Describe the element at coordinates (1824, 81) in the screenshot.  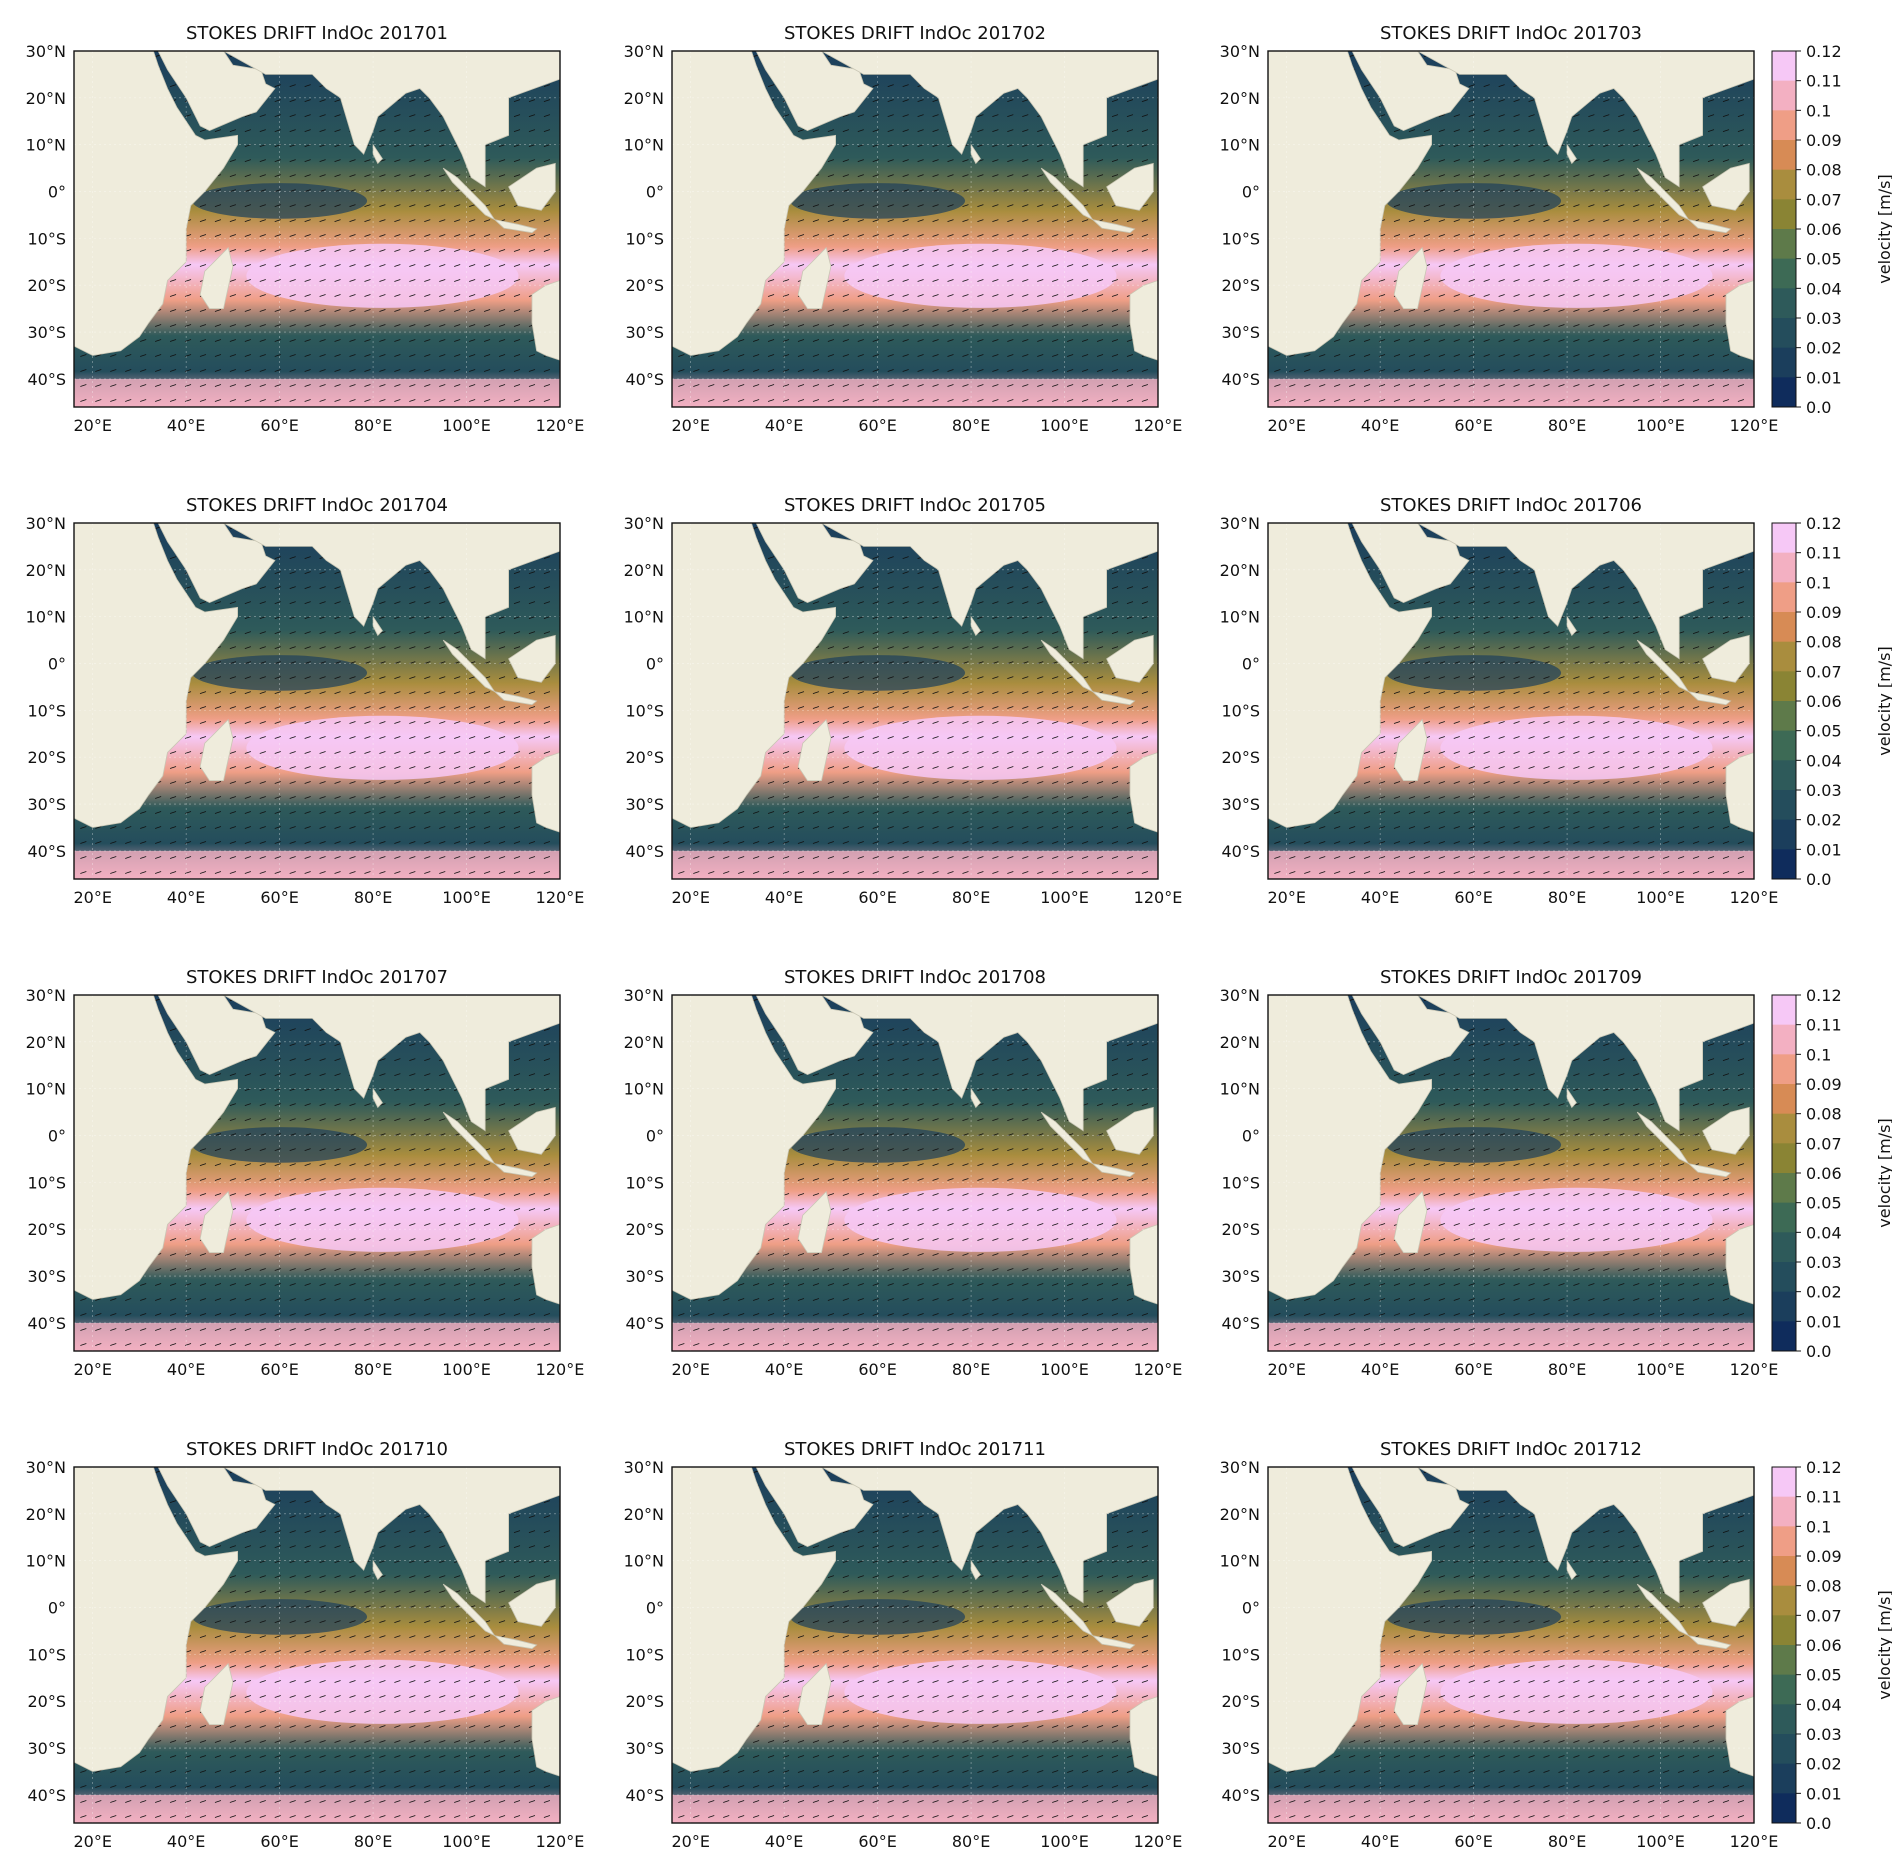
I see `colorbar-tick-label: 0.11` at that location.